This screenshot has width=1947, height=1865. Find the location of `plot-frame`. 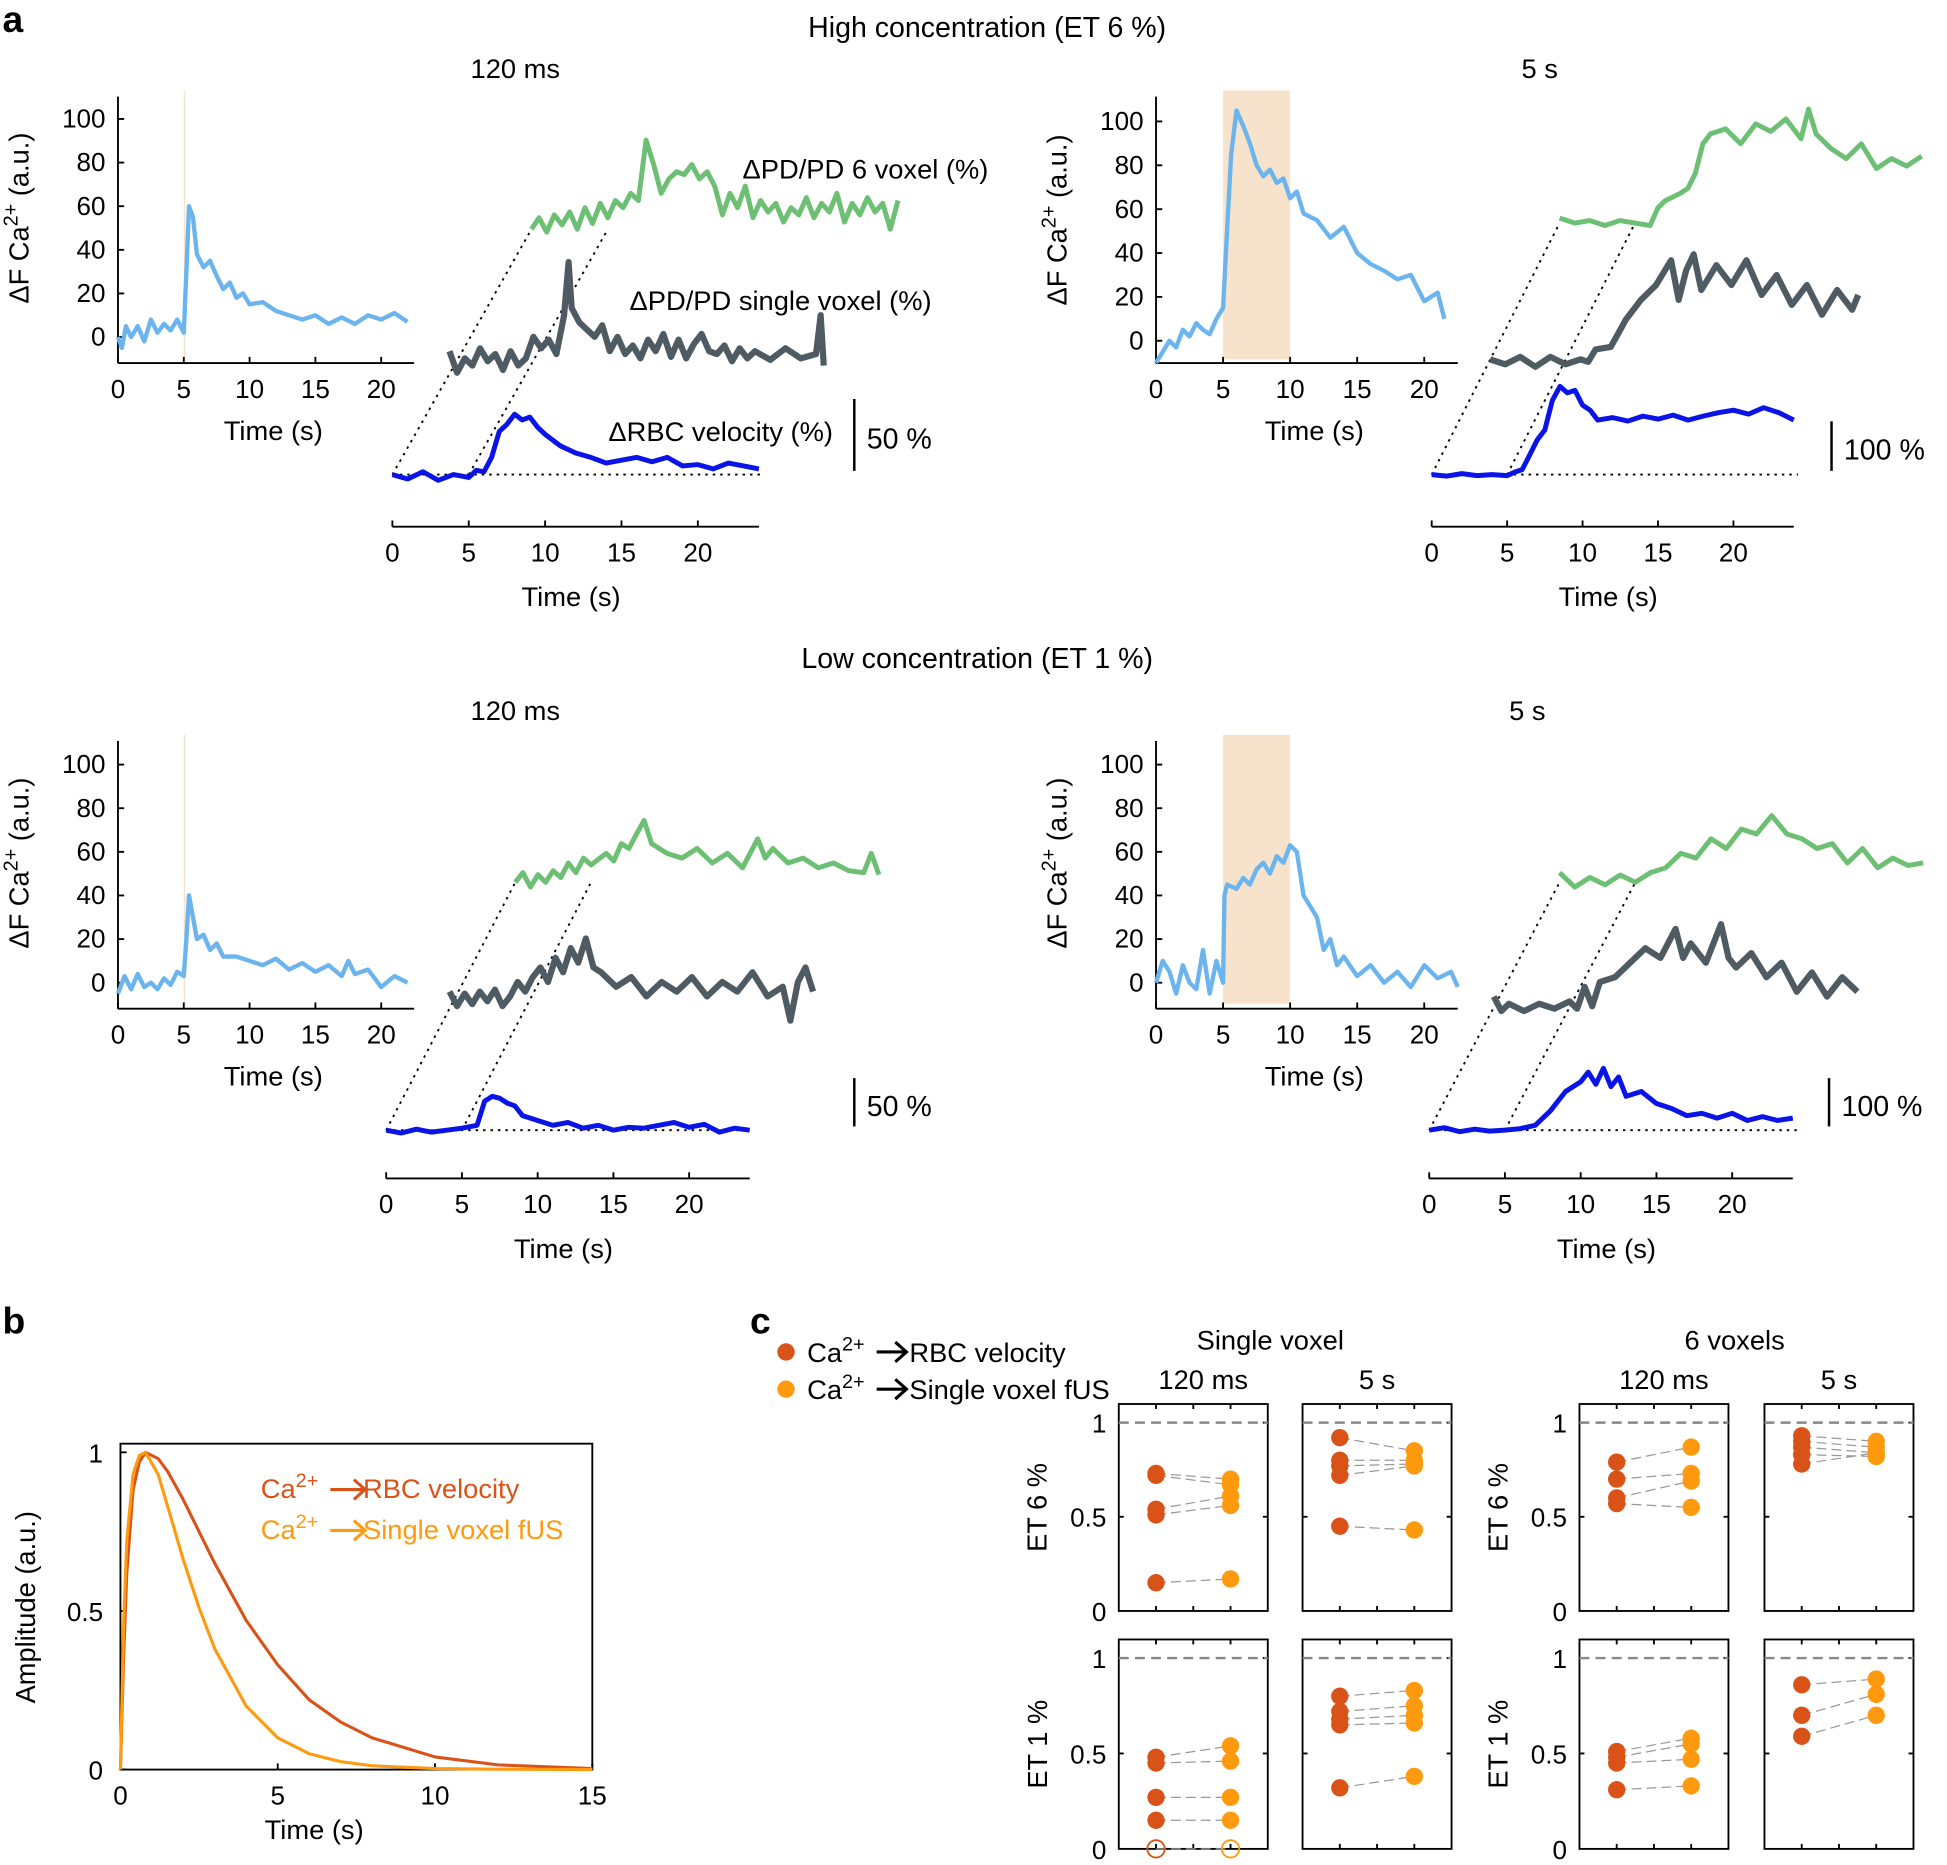

plot-frame is located at coordinates (356, 1606).